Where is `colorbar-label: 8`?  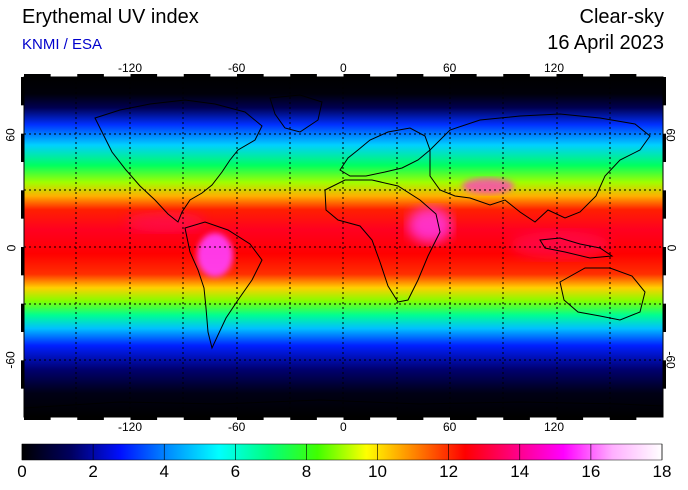
colorbar-label: 8 is located at coordinates (306, 471).